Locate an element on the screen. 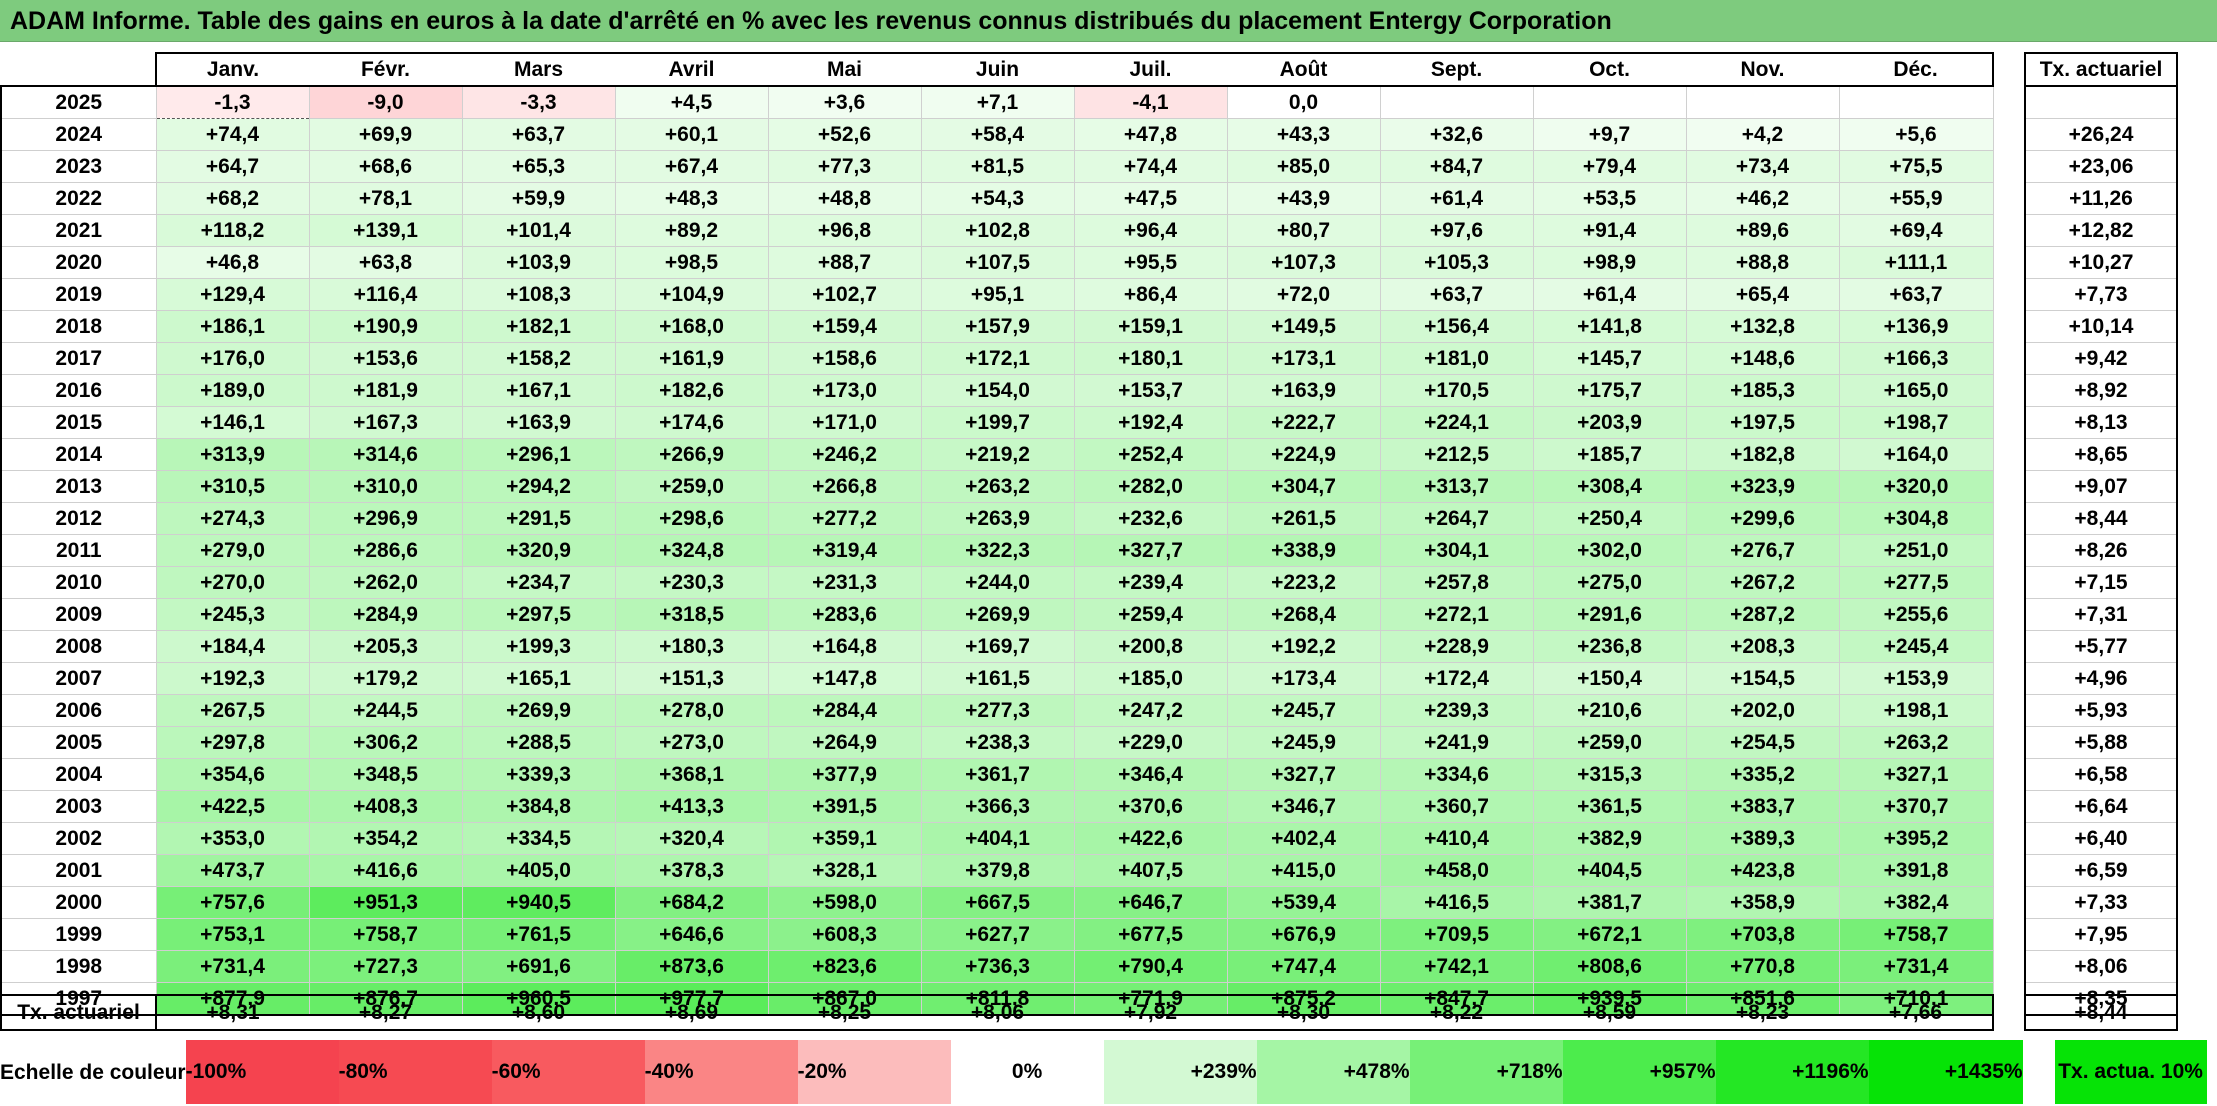  value-cell: +310,5 is located at coordinates (232, 486).